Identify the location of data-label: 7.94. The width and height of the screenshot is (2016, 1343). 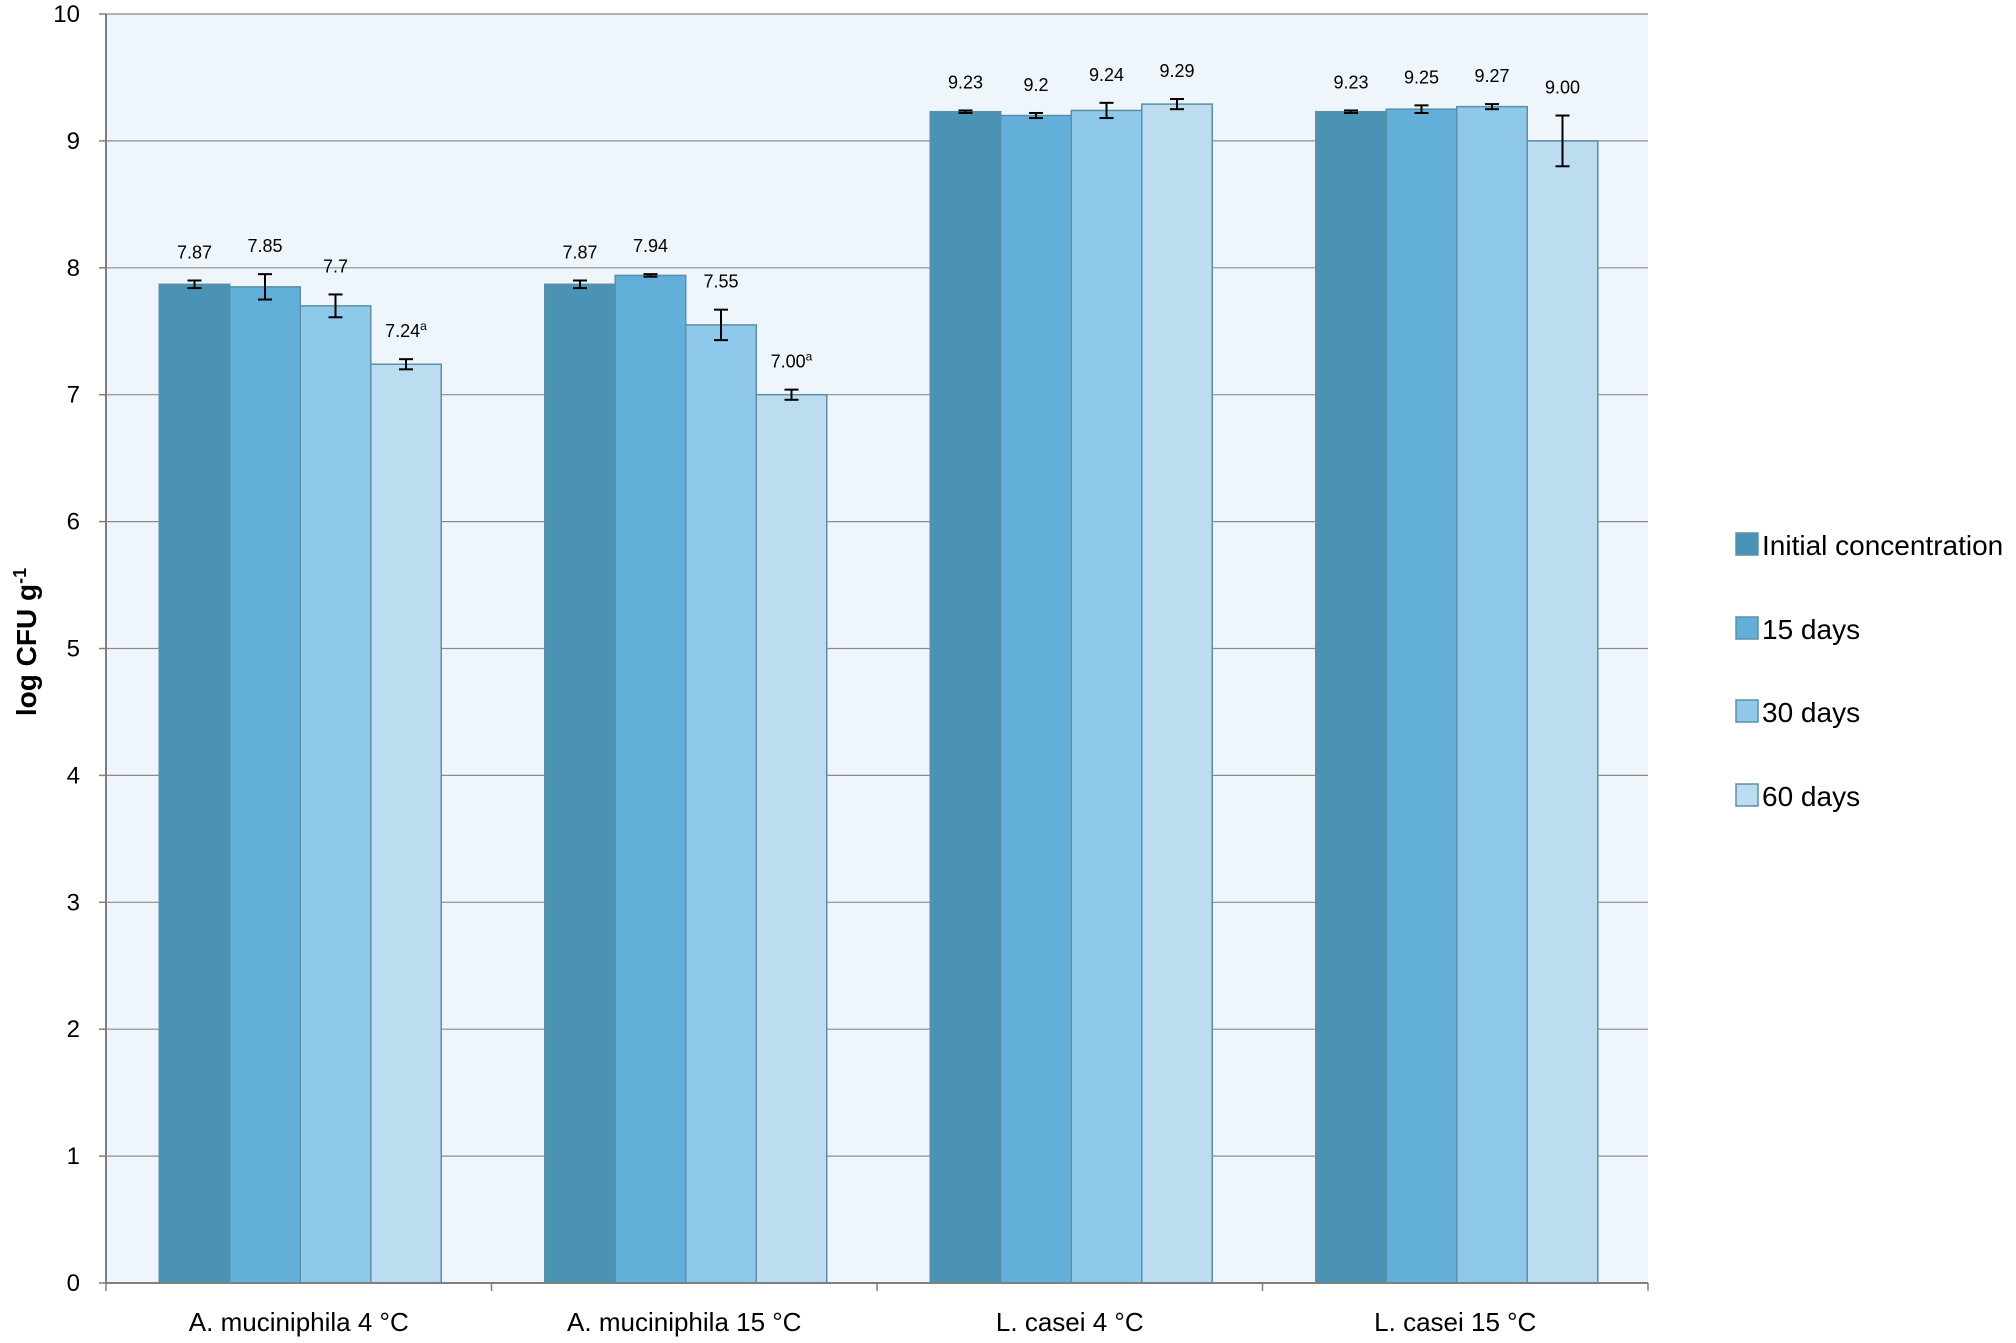
(650, 246).